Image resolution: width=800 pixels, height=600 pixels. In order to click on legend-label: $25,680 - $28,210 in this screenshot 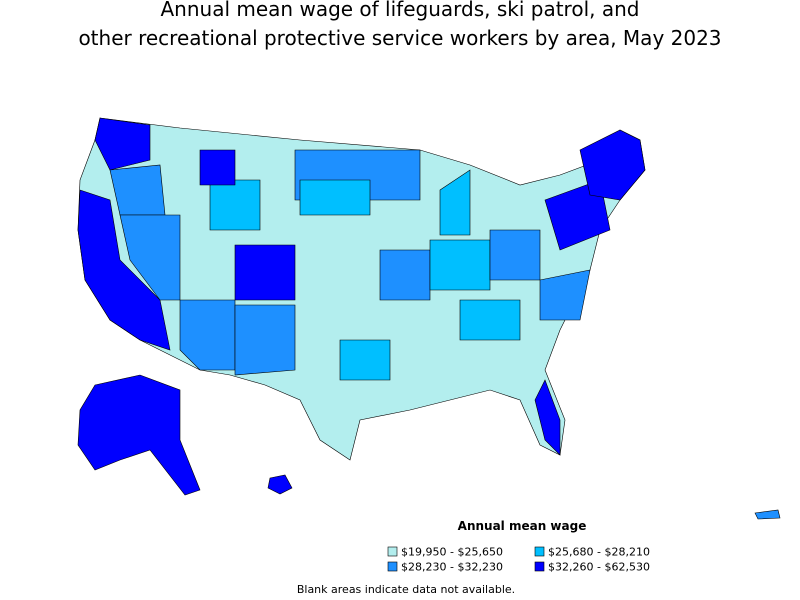, I will do `click(599, 552)`.